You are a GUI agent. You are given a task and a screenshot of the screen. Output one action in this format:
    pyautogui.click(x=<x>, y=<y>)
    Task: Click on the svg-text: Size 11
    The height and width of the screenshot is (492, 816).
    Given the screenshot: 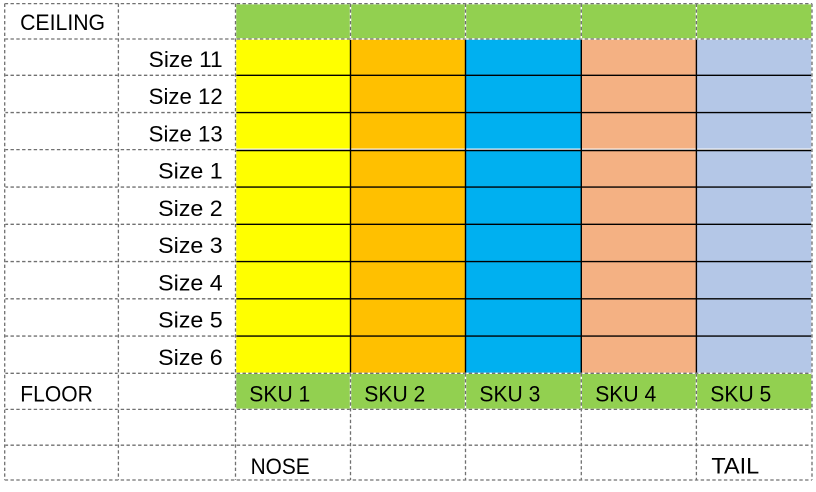 What is the action you would take?
    pyautogui.click(x=186, y=59)
    